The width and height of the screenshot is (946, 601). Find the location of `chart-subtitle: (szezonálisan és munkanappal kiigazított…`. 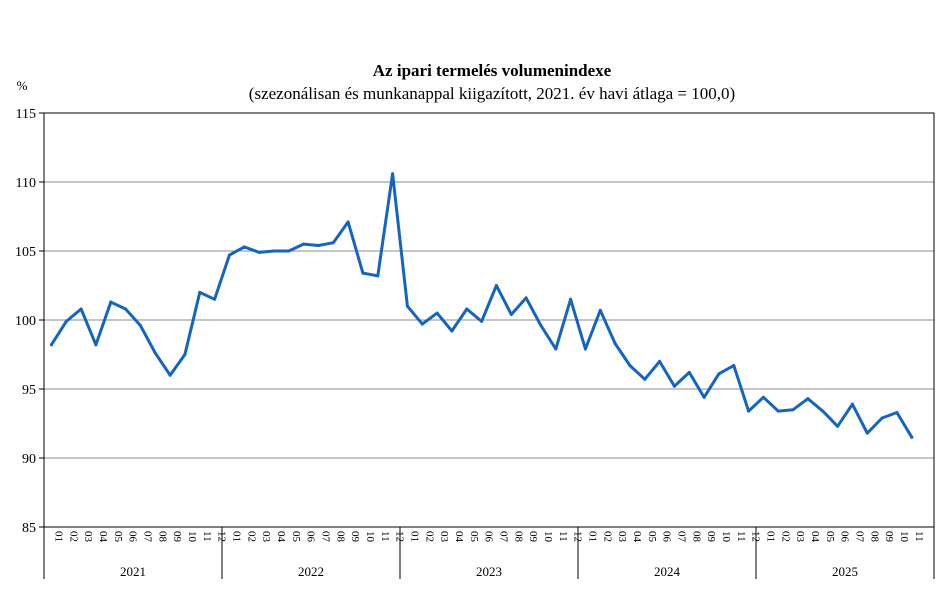

chart-subtitle: (szezonálisan és munkanappal kiigazított… is located at coordinates (492, 93).